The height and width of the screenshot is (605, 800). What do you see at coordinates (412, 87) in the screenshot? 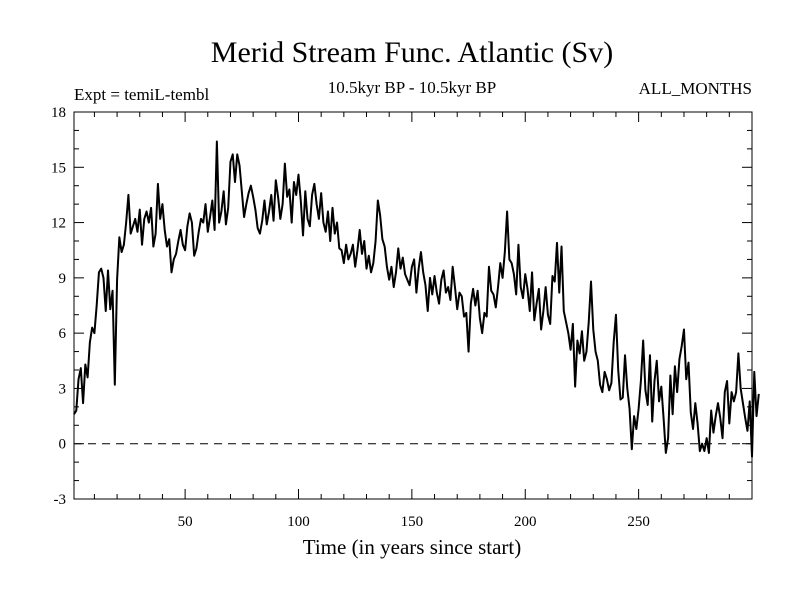
I see `chart-subtitle: 10.5kyr BP - 10.5kyr BP` at bounding box center [412, 87].